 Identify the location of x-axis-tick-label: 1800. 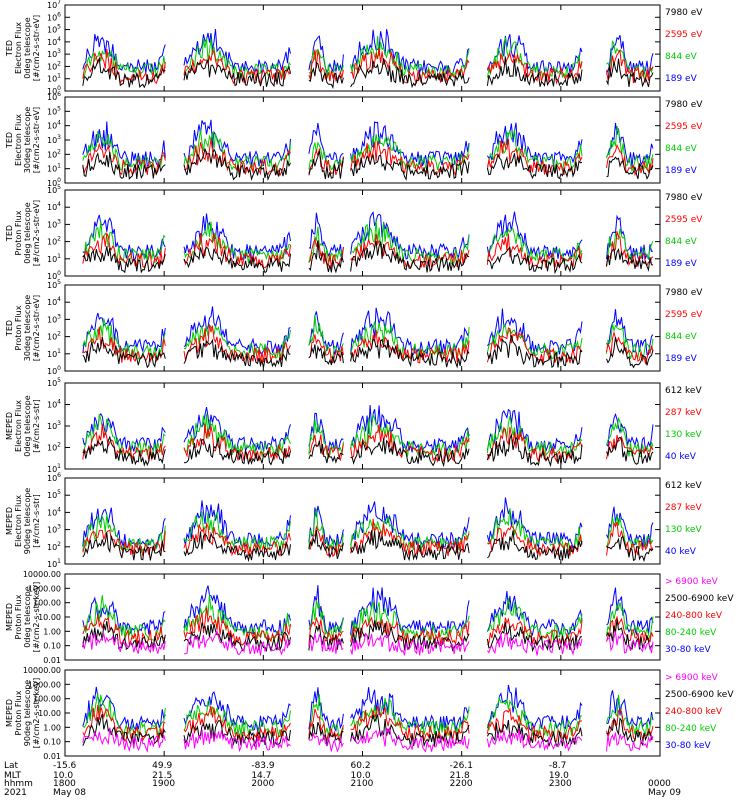
(64, 784).